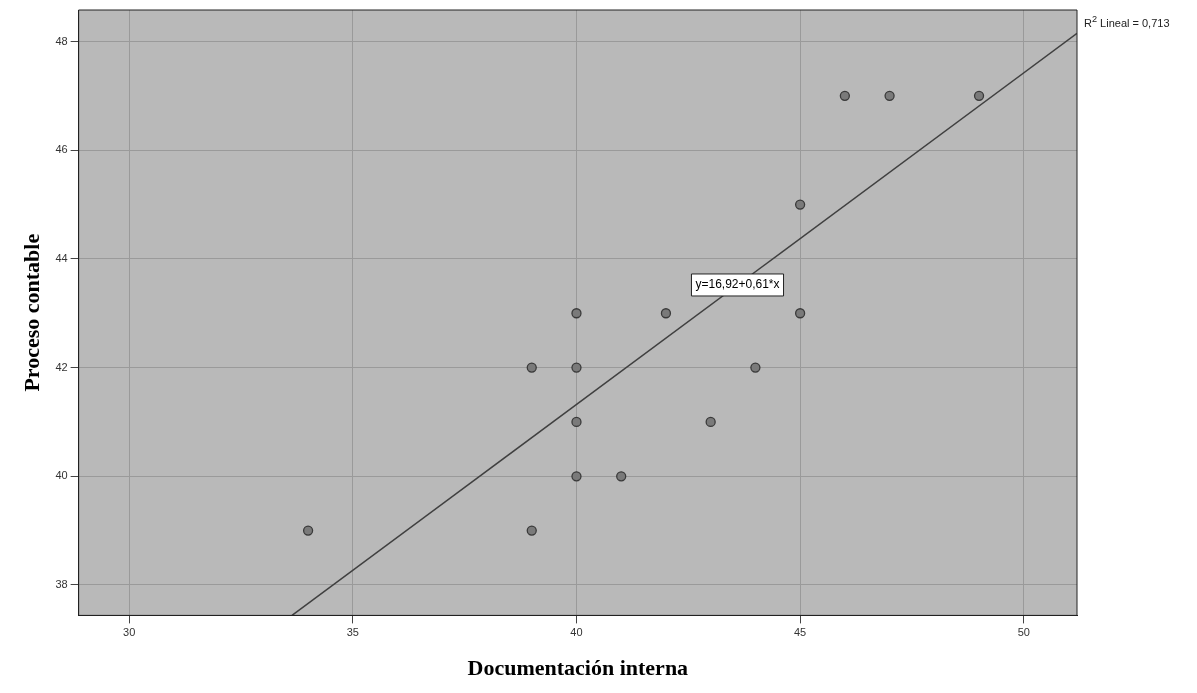 The image size is (1197, 693). Describe the element at coordinates (576, 632) in the screenshot. I see `x-tick-label: 40` at that location.